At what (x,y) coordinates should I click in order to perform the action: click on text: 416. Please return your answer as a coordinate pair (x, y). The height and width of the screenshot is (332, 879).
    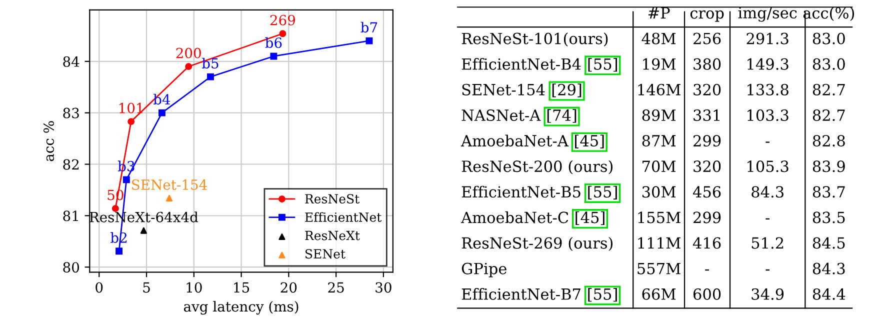
    Looking at the image, I should click on (706, 243).